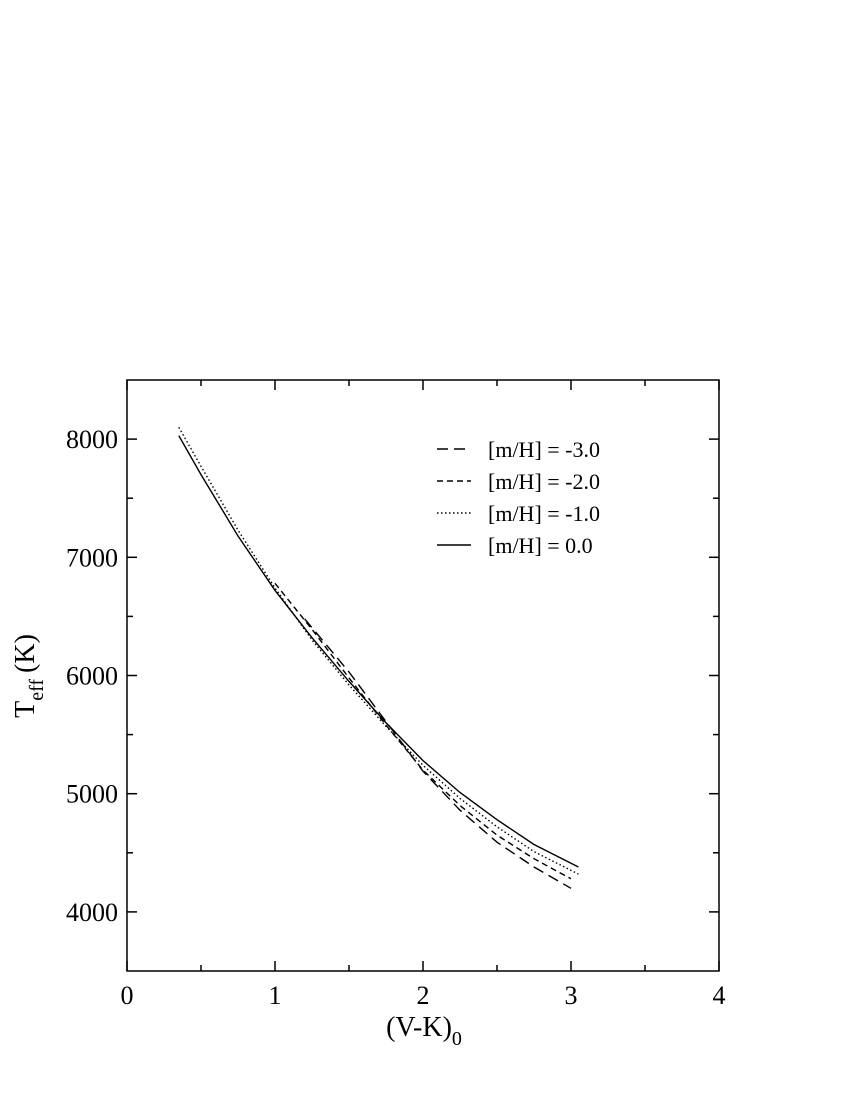 The width and height of the screenshot is (850, 1100). What do you see at coordinates (25, 709) in the screenshot?
I see `y-label-main: T` at bounding box center [25, 709].